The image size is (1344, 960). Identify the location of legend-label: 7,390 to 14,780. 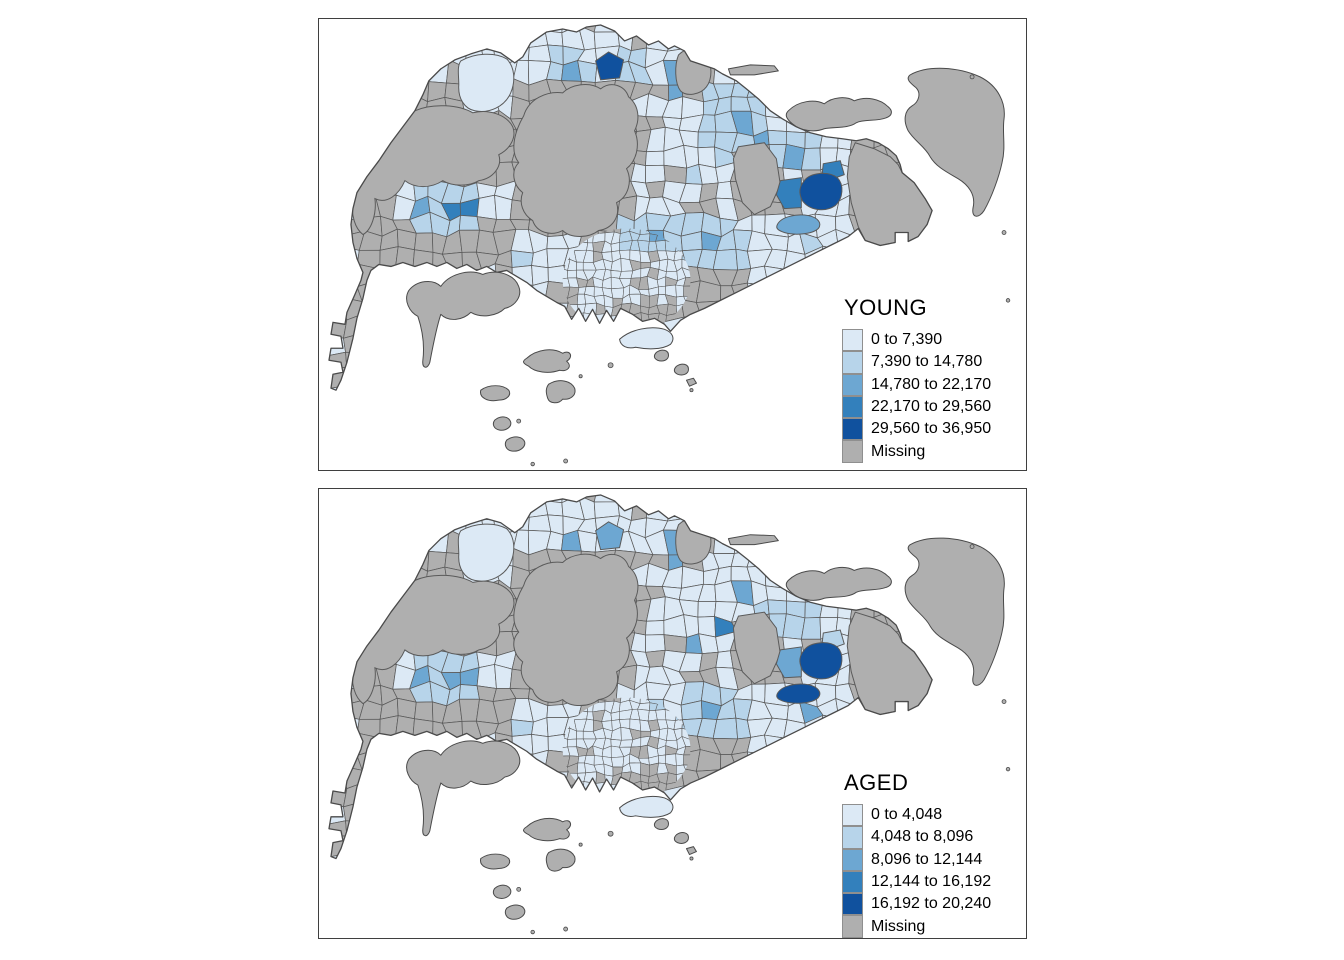
(927, 362).